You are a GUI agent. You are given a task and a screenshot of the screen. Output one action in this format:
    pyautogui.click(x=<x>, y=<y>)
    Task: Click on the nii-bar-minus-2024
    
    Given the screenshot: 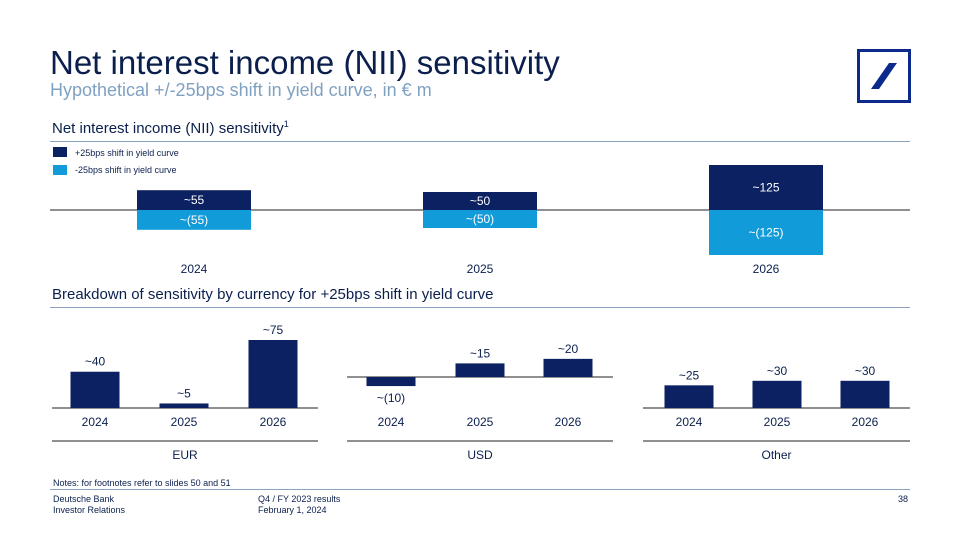 What is the action you would take?
    pyautogui.click(x=194, y=220)
    